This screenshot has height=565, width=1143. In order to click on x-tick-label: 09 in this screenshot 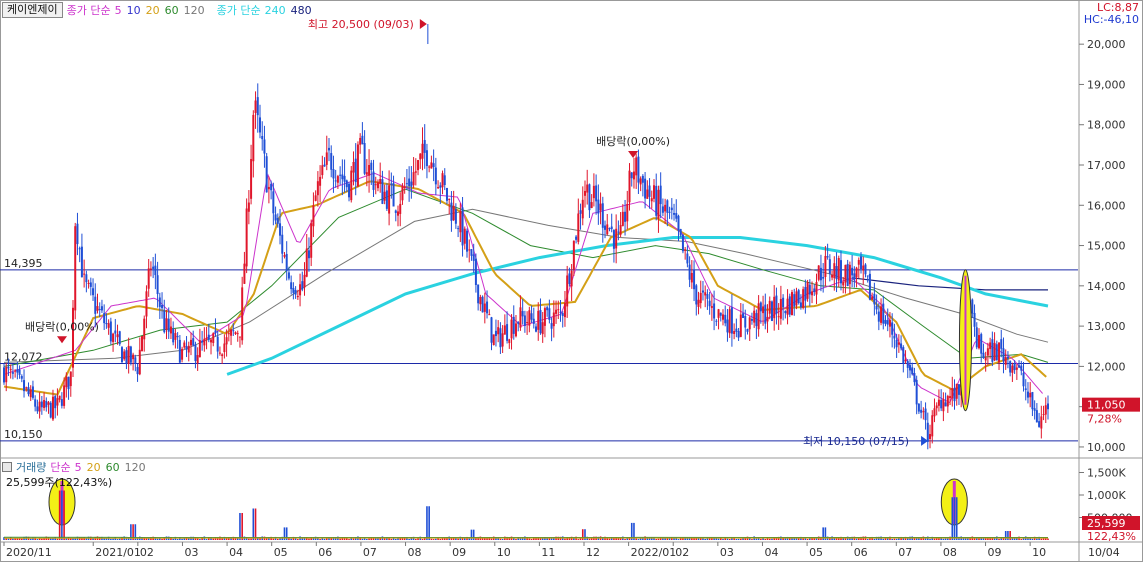, I will do `click(995, 552)`.